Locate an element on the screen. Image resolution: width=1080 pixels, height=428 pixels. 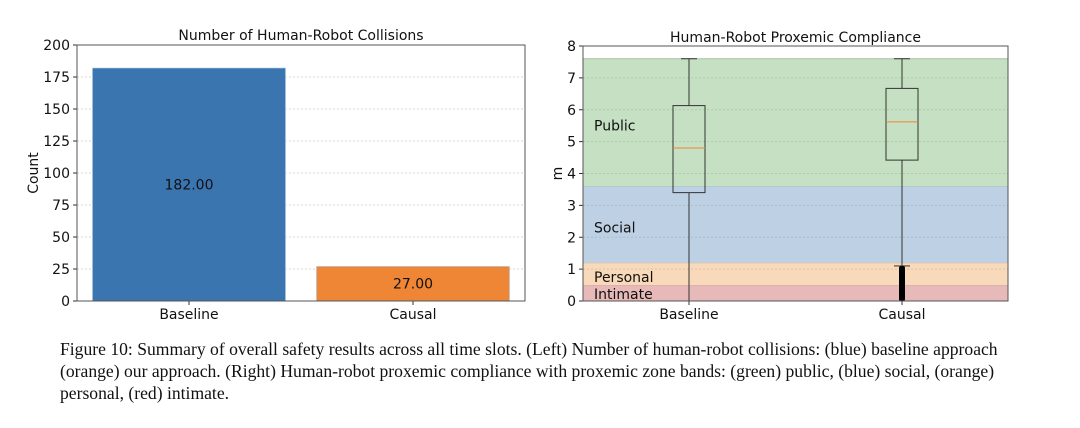
y-tick-label: 25 is located at coordinates (61, 270).